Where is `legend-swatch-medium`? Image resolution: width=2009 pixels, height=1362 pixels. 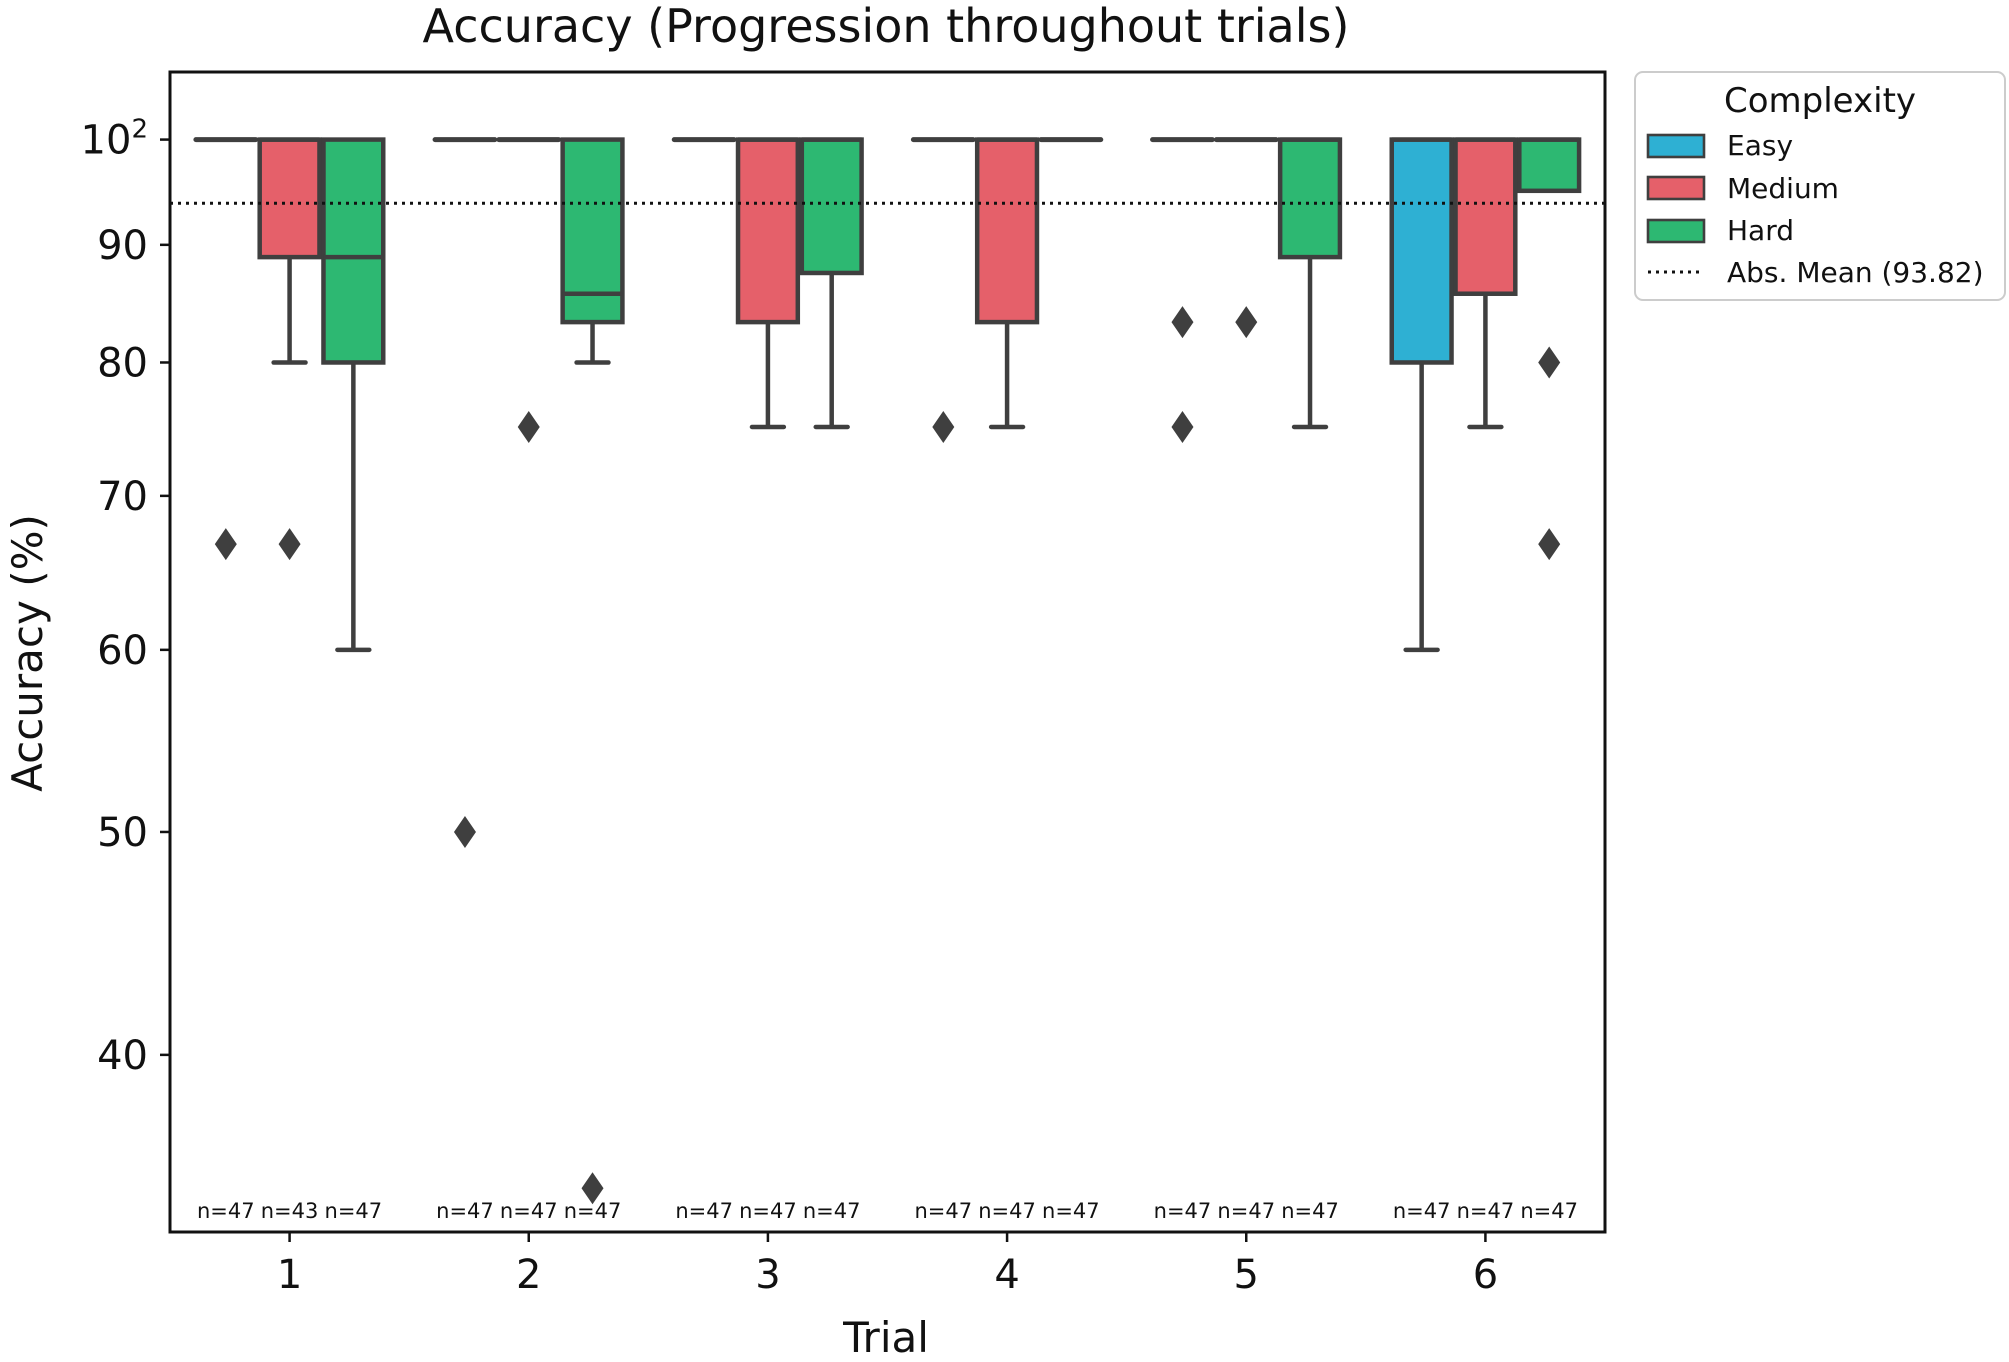 legend-swatch-medium is located at coordinates (1676, 188).